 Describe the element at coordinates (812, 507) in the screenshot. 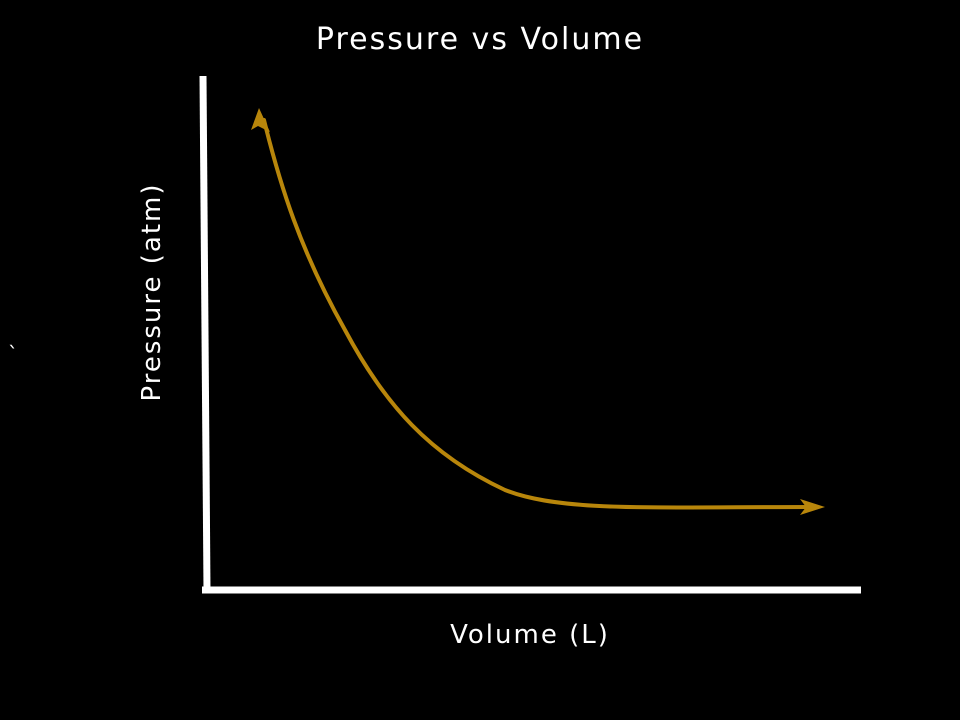

I see `curve-arrowhead-right` at that location.